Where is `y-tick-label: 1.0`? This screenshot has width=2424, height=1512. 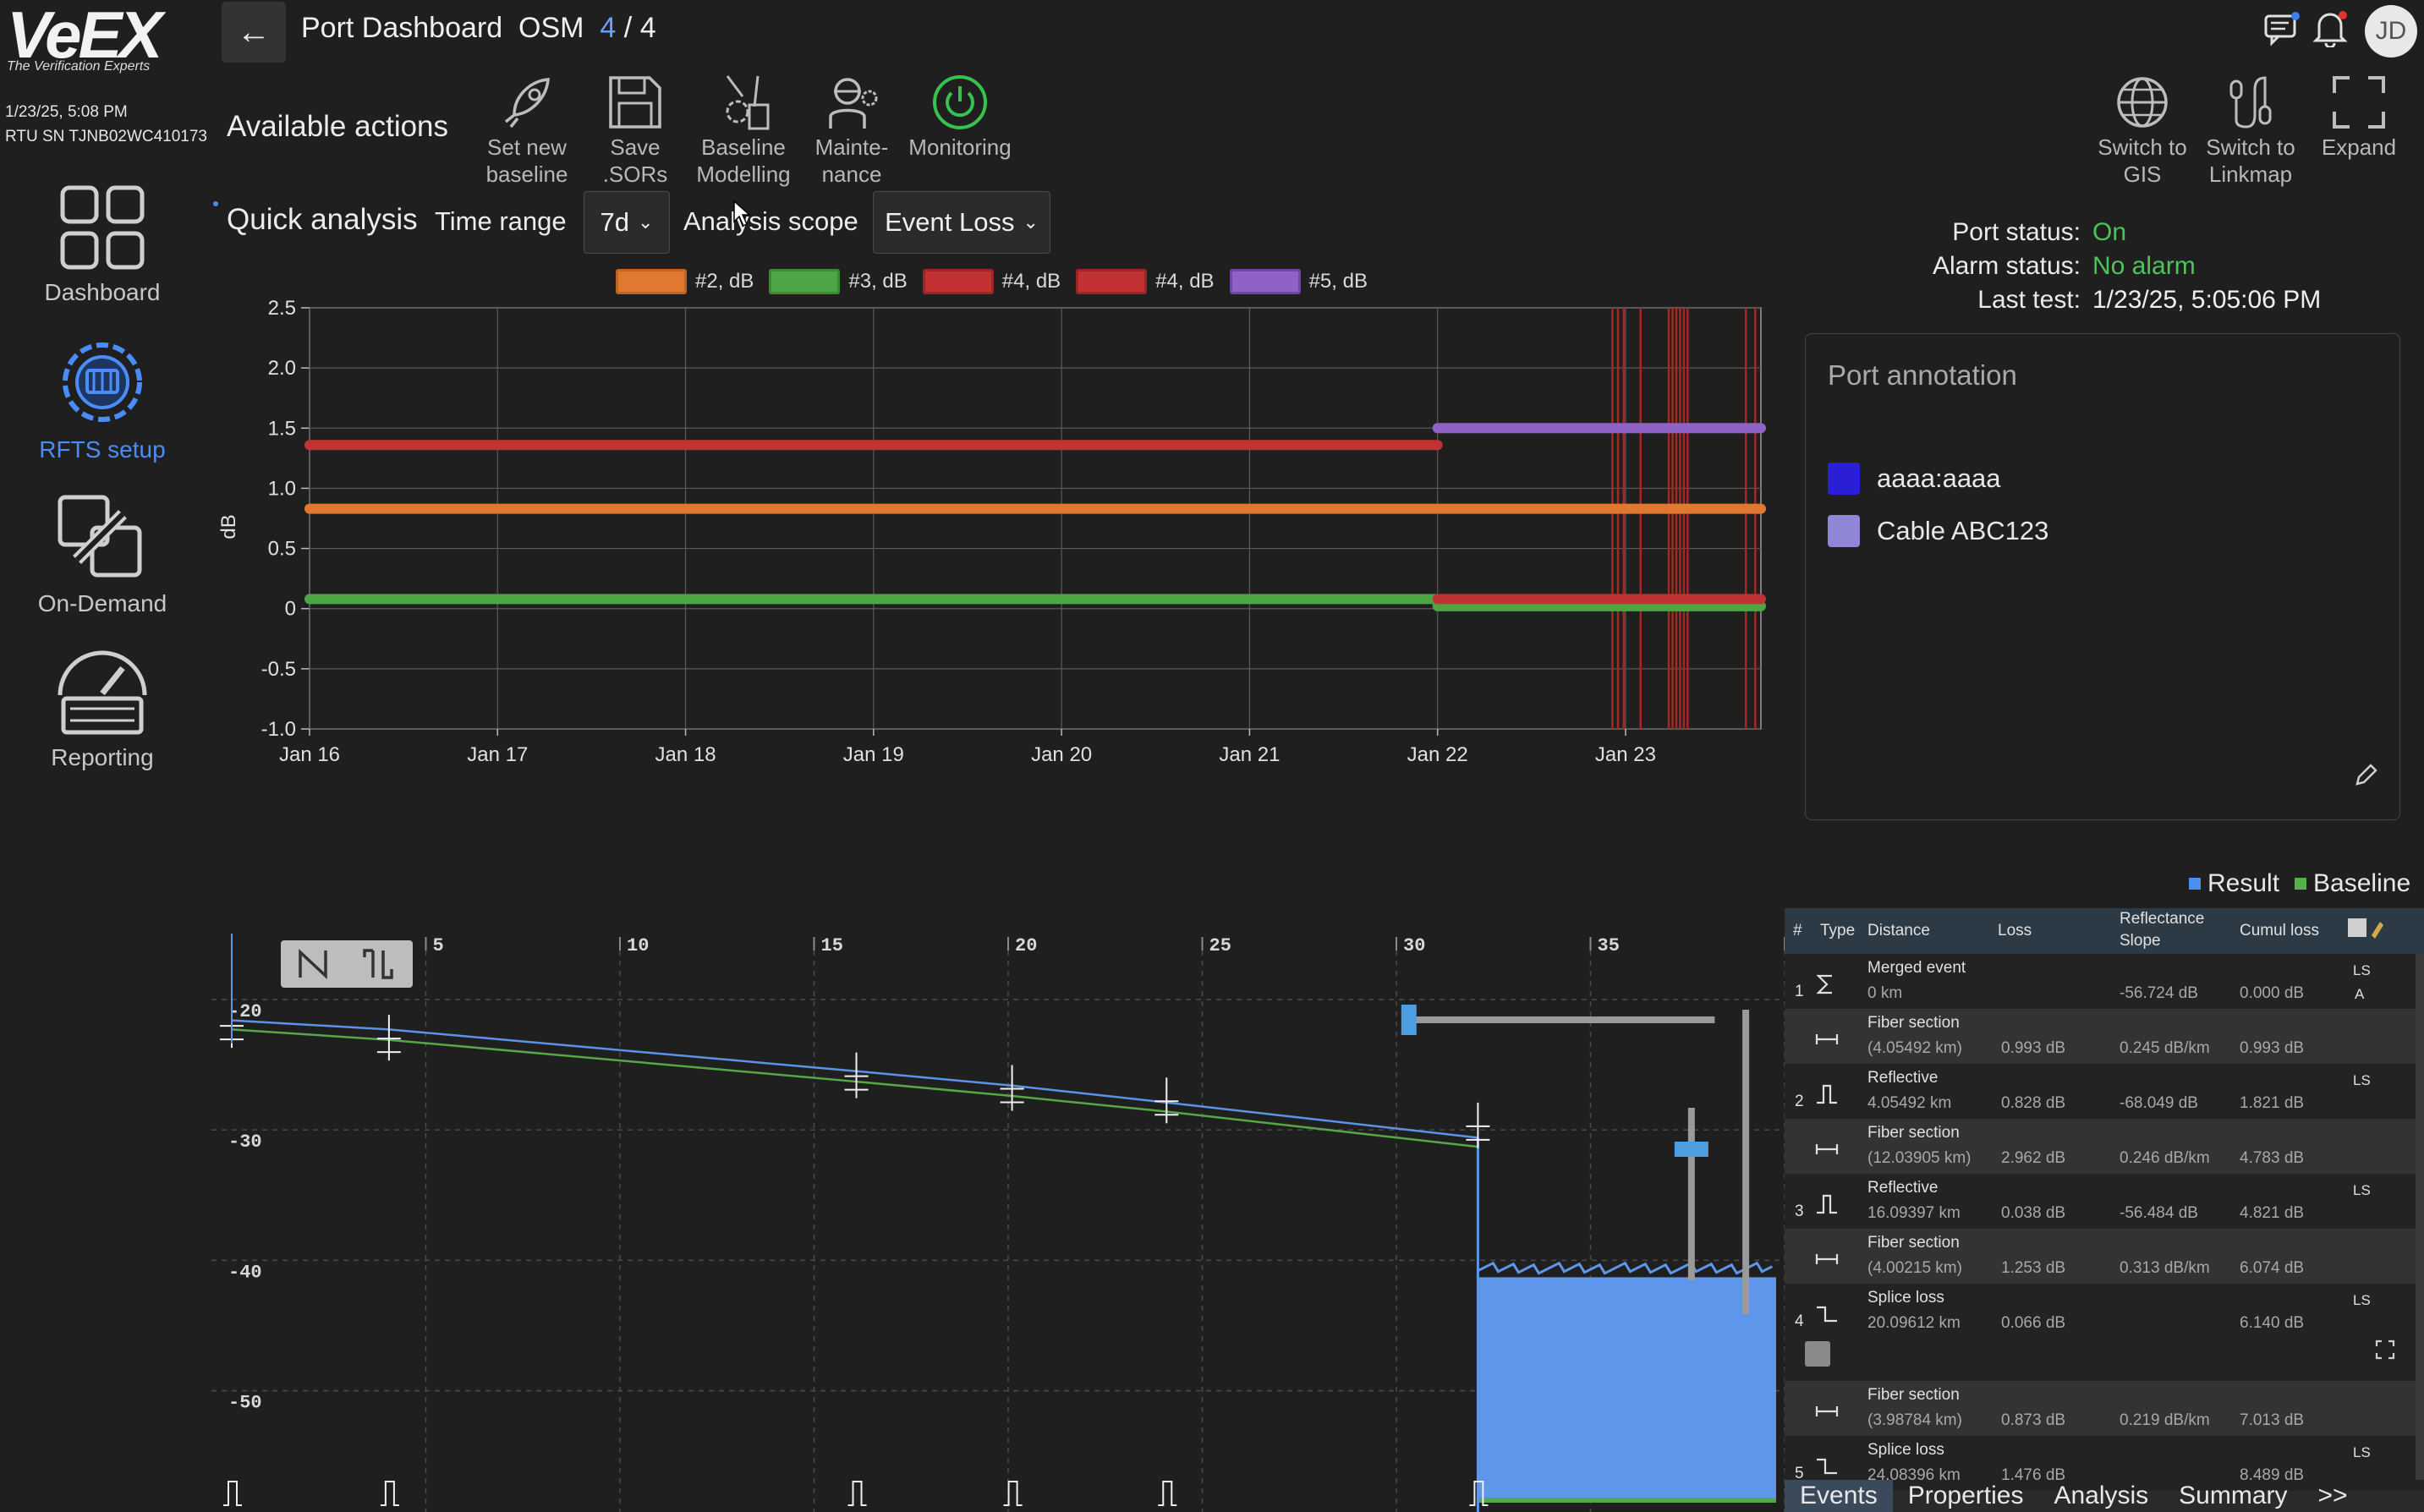 y-tick-label: 1.0 is located at coordinates (282, 488).